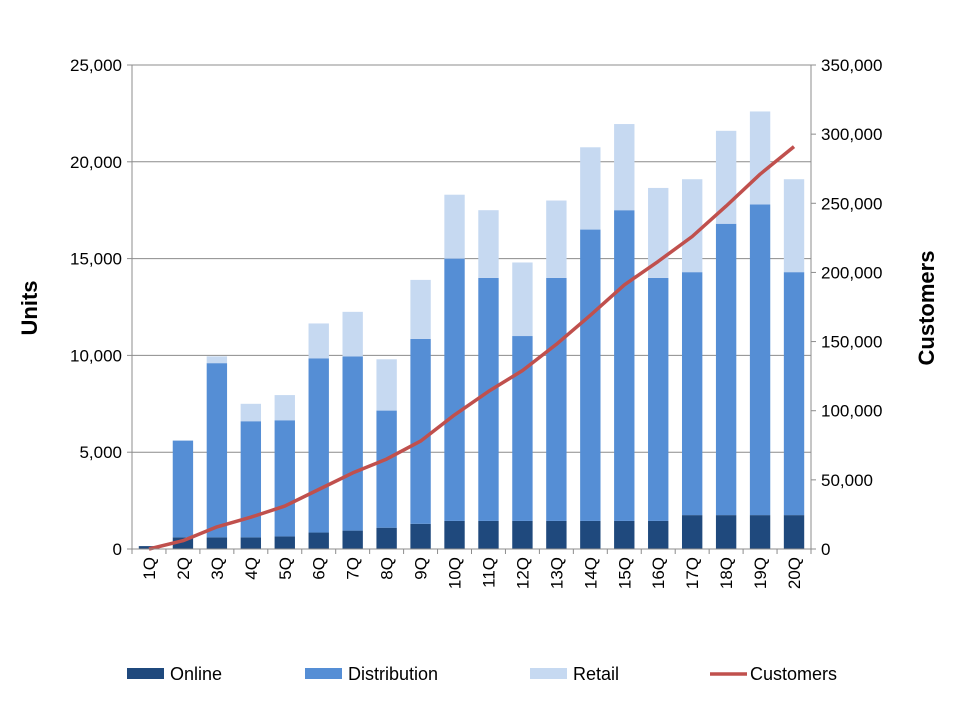  What do you see at coordinates (851, 203) in the screenshot?
I see `right-tick-label: 250,000` at bounding box center [851, 203].